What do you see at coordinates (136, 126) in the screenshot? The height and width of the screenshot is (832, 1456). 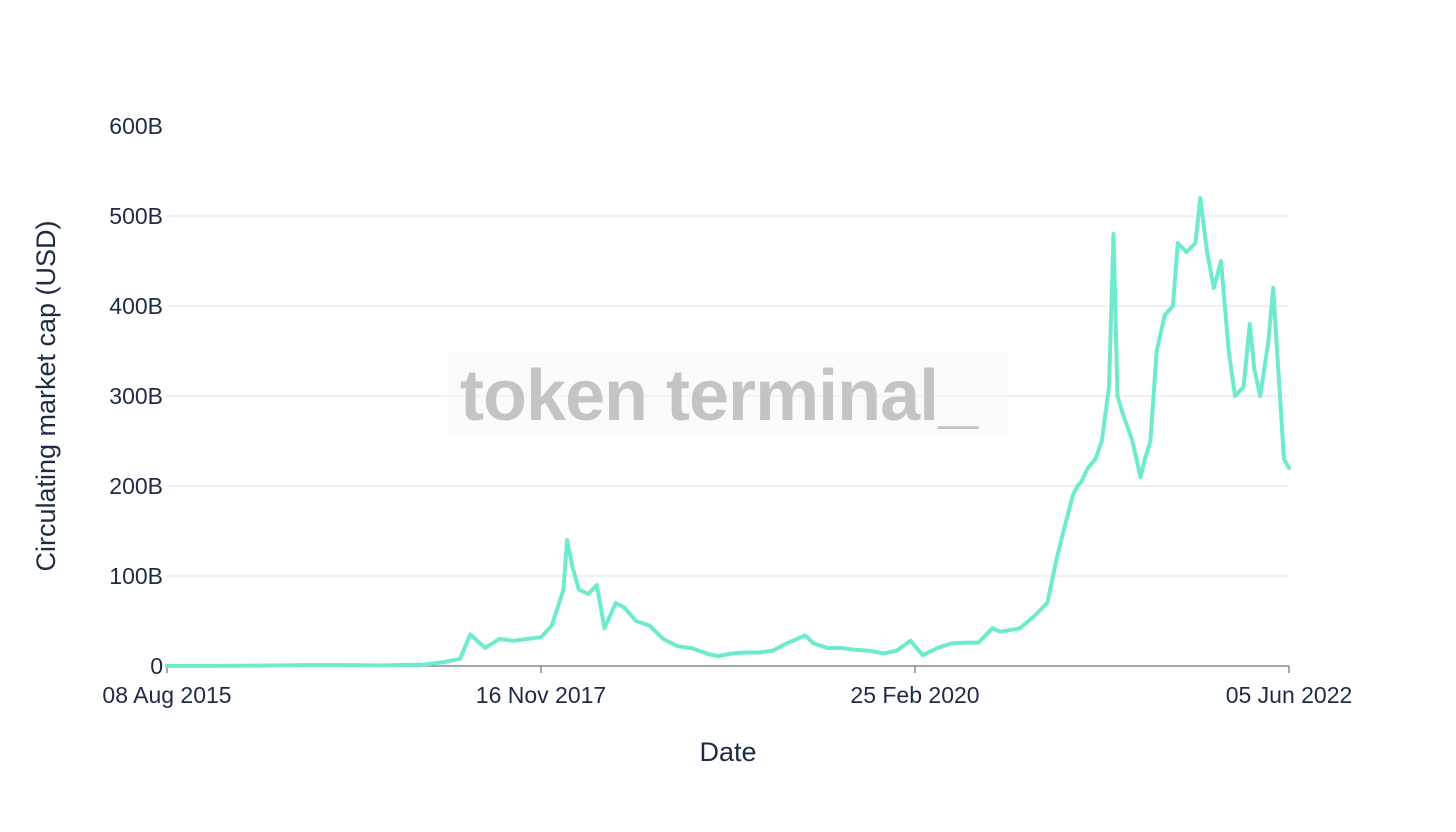 I see `y-tick-label: 600B` at bounding box center [136, 126].